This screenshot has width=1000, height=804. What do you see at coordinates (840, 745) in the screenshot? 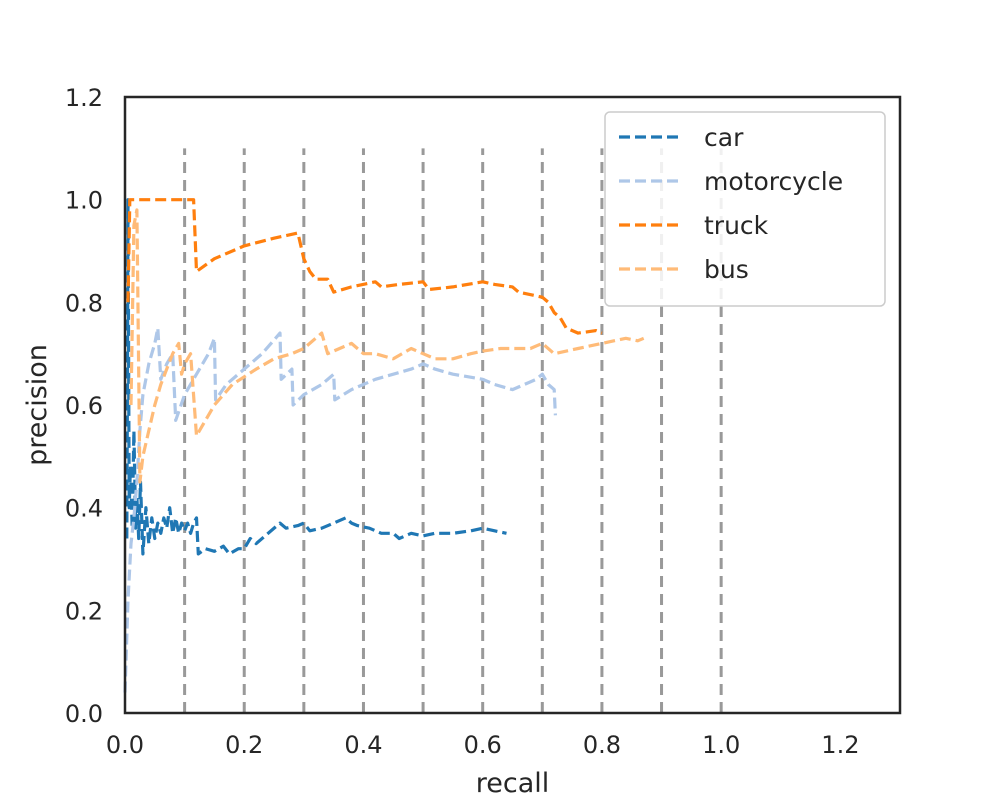
I see `x-tick-label: 1.2` at bounding box center [840, 745].